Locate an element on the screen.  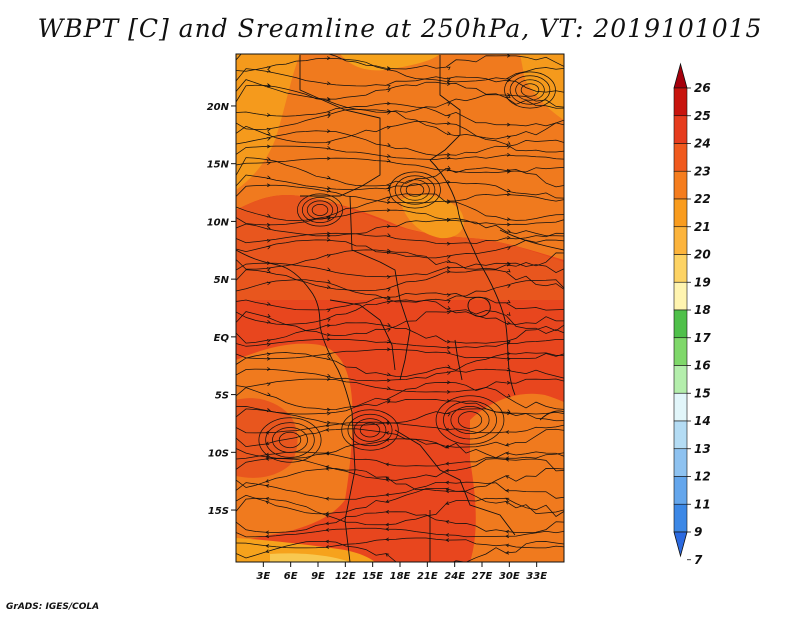
colorbar-label: 12 is located at coordinates (702, 477).